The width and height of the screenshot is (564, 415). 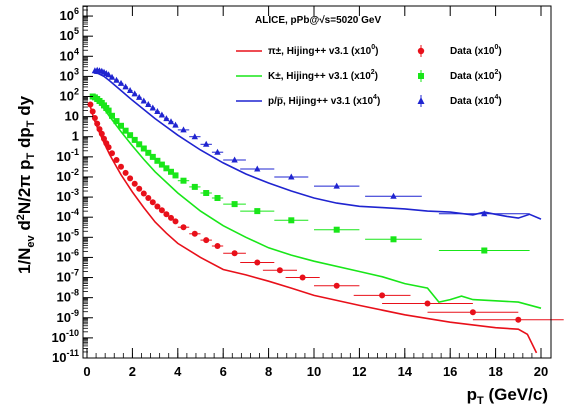 What do you see at coordinates (69, 14) in the screenshot?
I see `y-tick-label: 10⁶` at bounding box center [69, 14].